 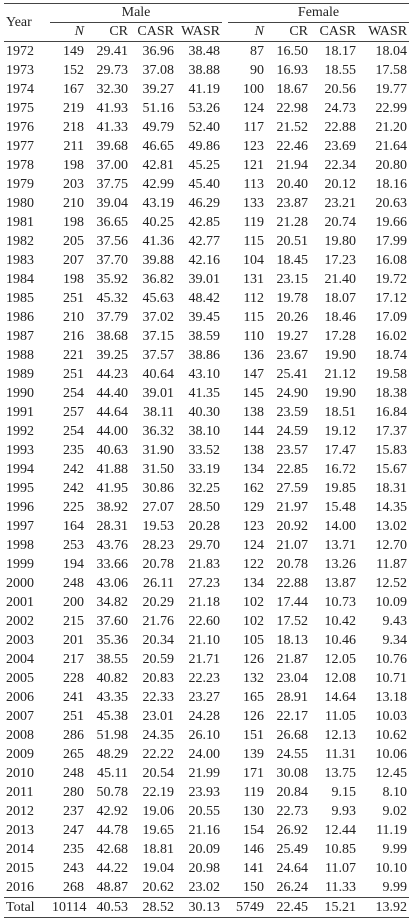 I want to click on value-cell: 5749, so click(x=247, y=907).